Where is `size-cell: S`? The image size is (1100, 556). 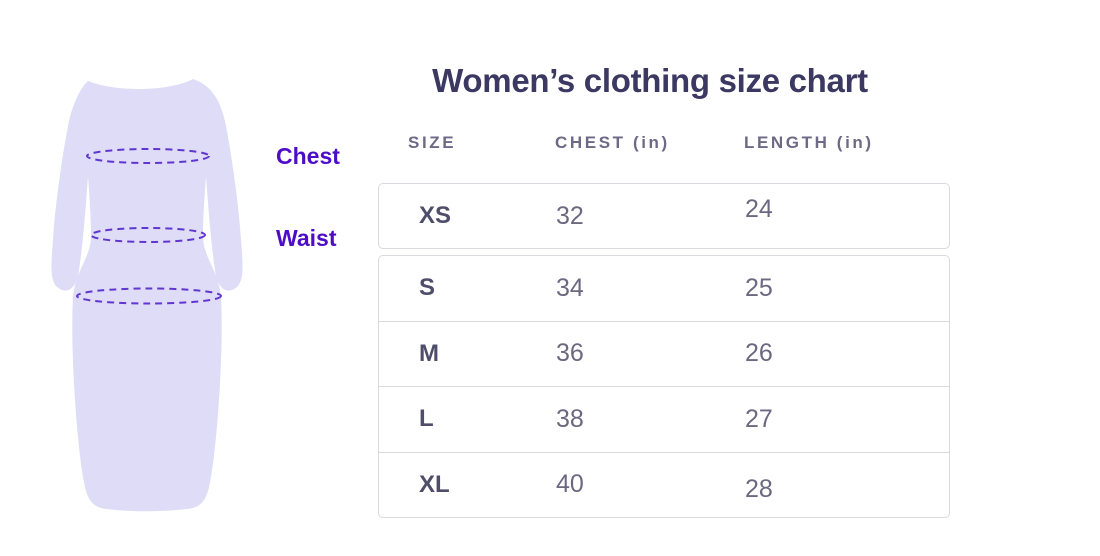
size-cell: S is located at coordinates (427, 288).